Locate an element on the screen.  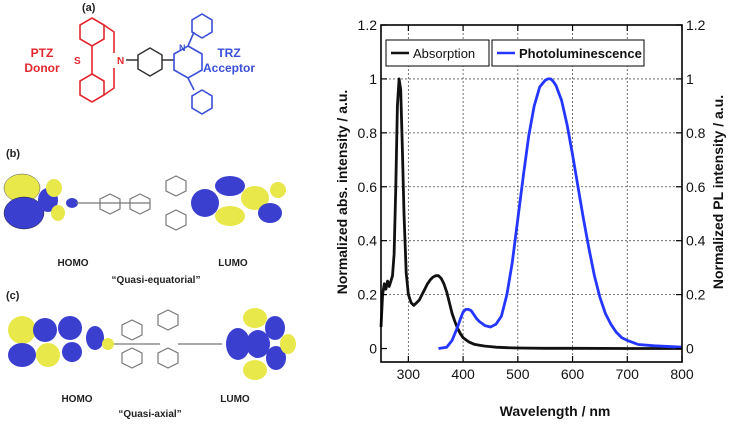
orbitals-quasi-axial is located at coordinates (152, 344).